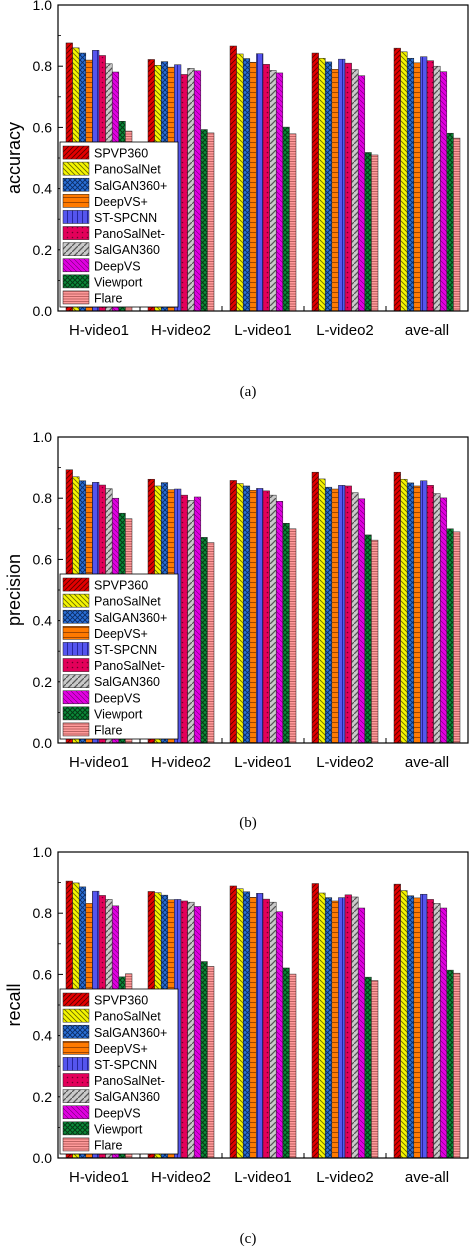 Image resolution: width=474 pixels, height=1247 pixels. I want to click on legend-label: DeepVS, so click(117, 266).